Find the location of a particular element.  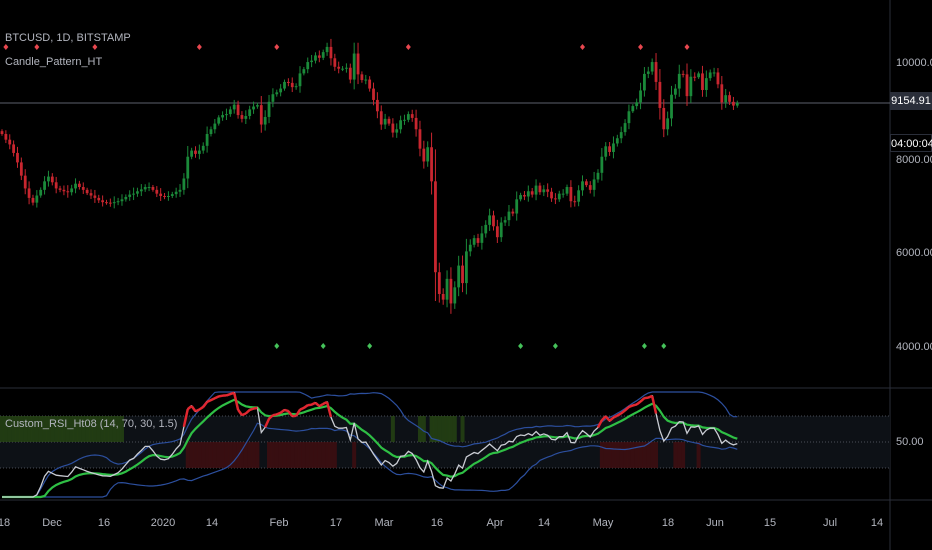

symbol-title: BTCUSD, 1D, BITSTAMP is located at coordinates (68, 38).